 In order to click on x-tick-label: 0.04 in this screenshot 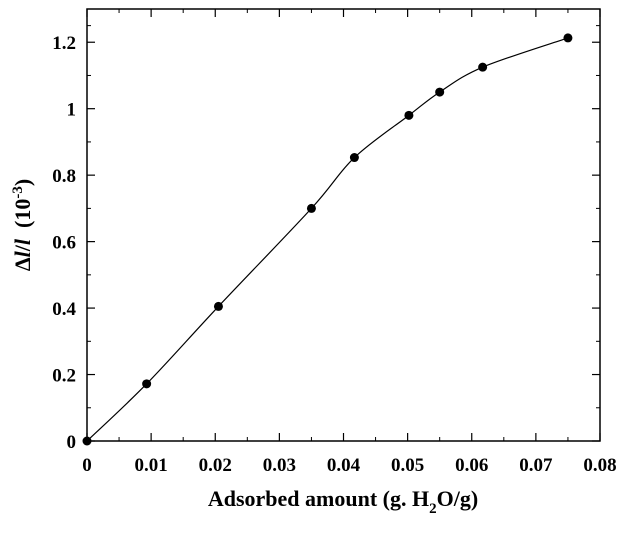, I will do `click(344, 465)`.